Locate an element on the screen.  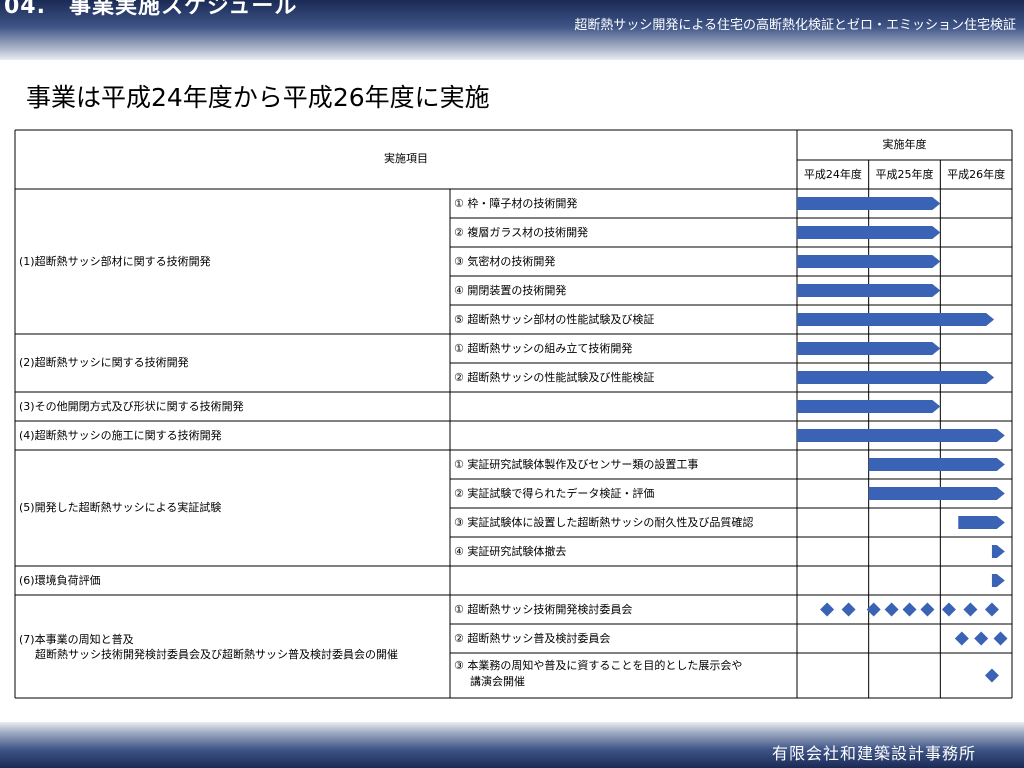
group-label: (5)開発した超断熱サッシによる実証試験 is located at coordinates (120, 507).